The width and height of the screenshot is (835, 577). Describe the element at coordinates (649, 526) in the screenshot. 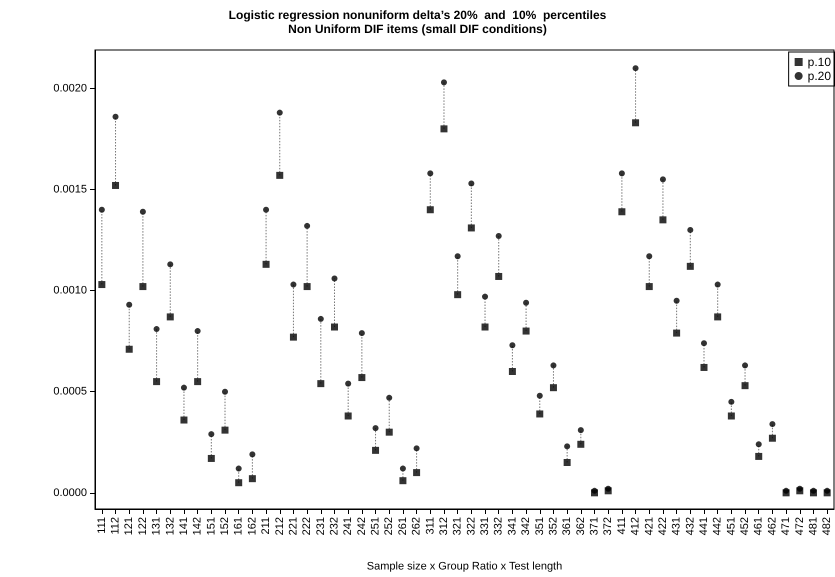

I see `x-tick-label: 421` at that location.